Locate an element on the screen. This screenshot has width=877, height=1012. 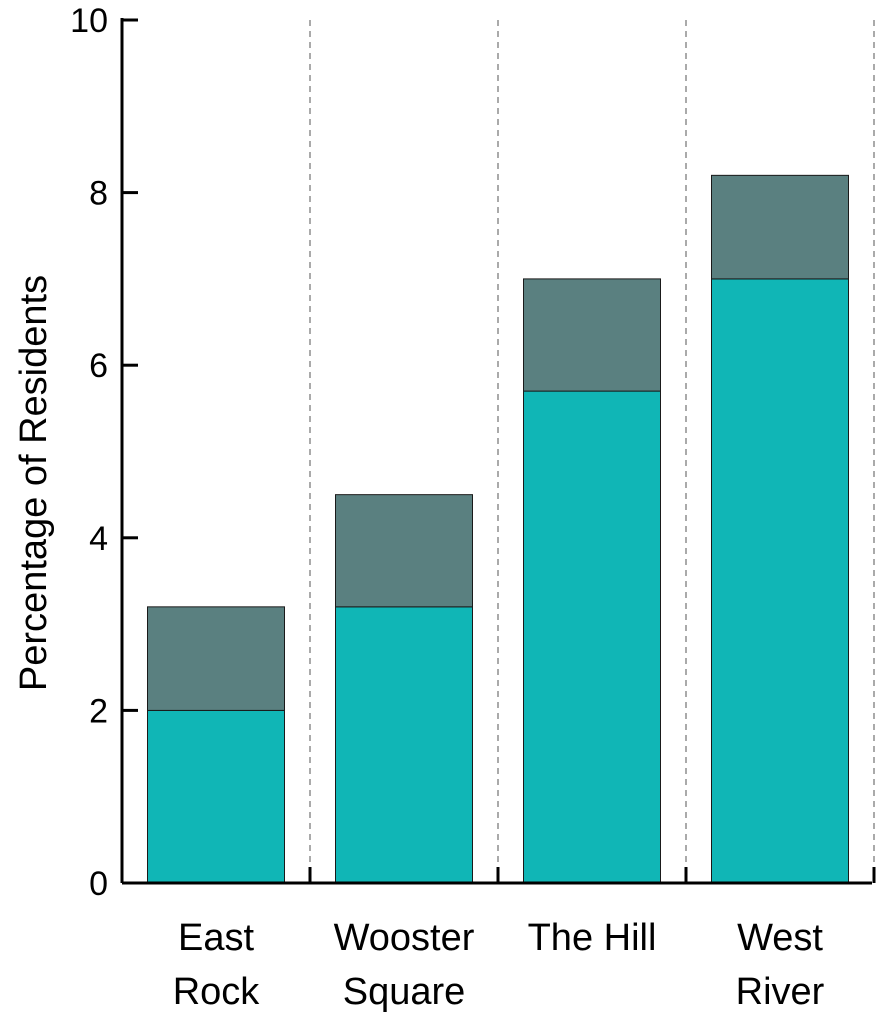
category-label: East is located at coordinates (216, 938).